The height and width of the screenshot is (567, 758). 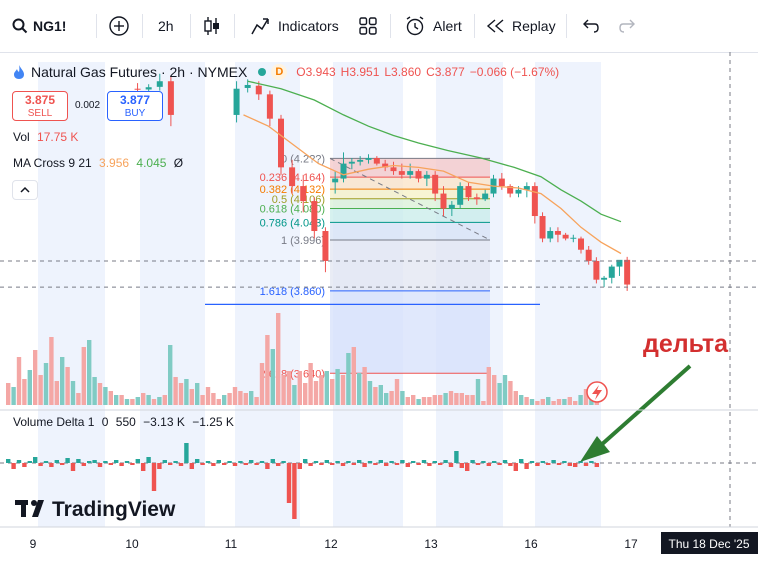 I want to click on chart-type-button, so click(x=212, y=26).